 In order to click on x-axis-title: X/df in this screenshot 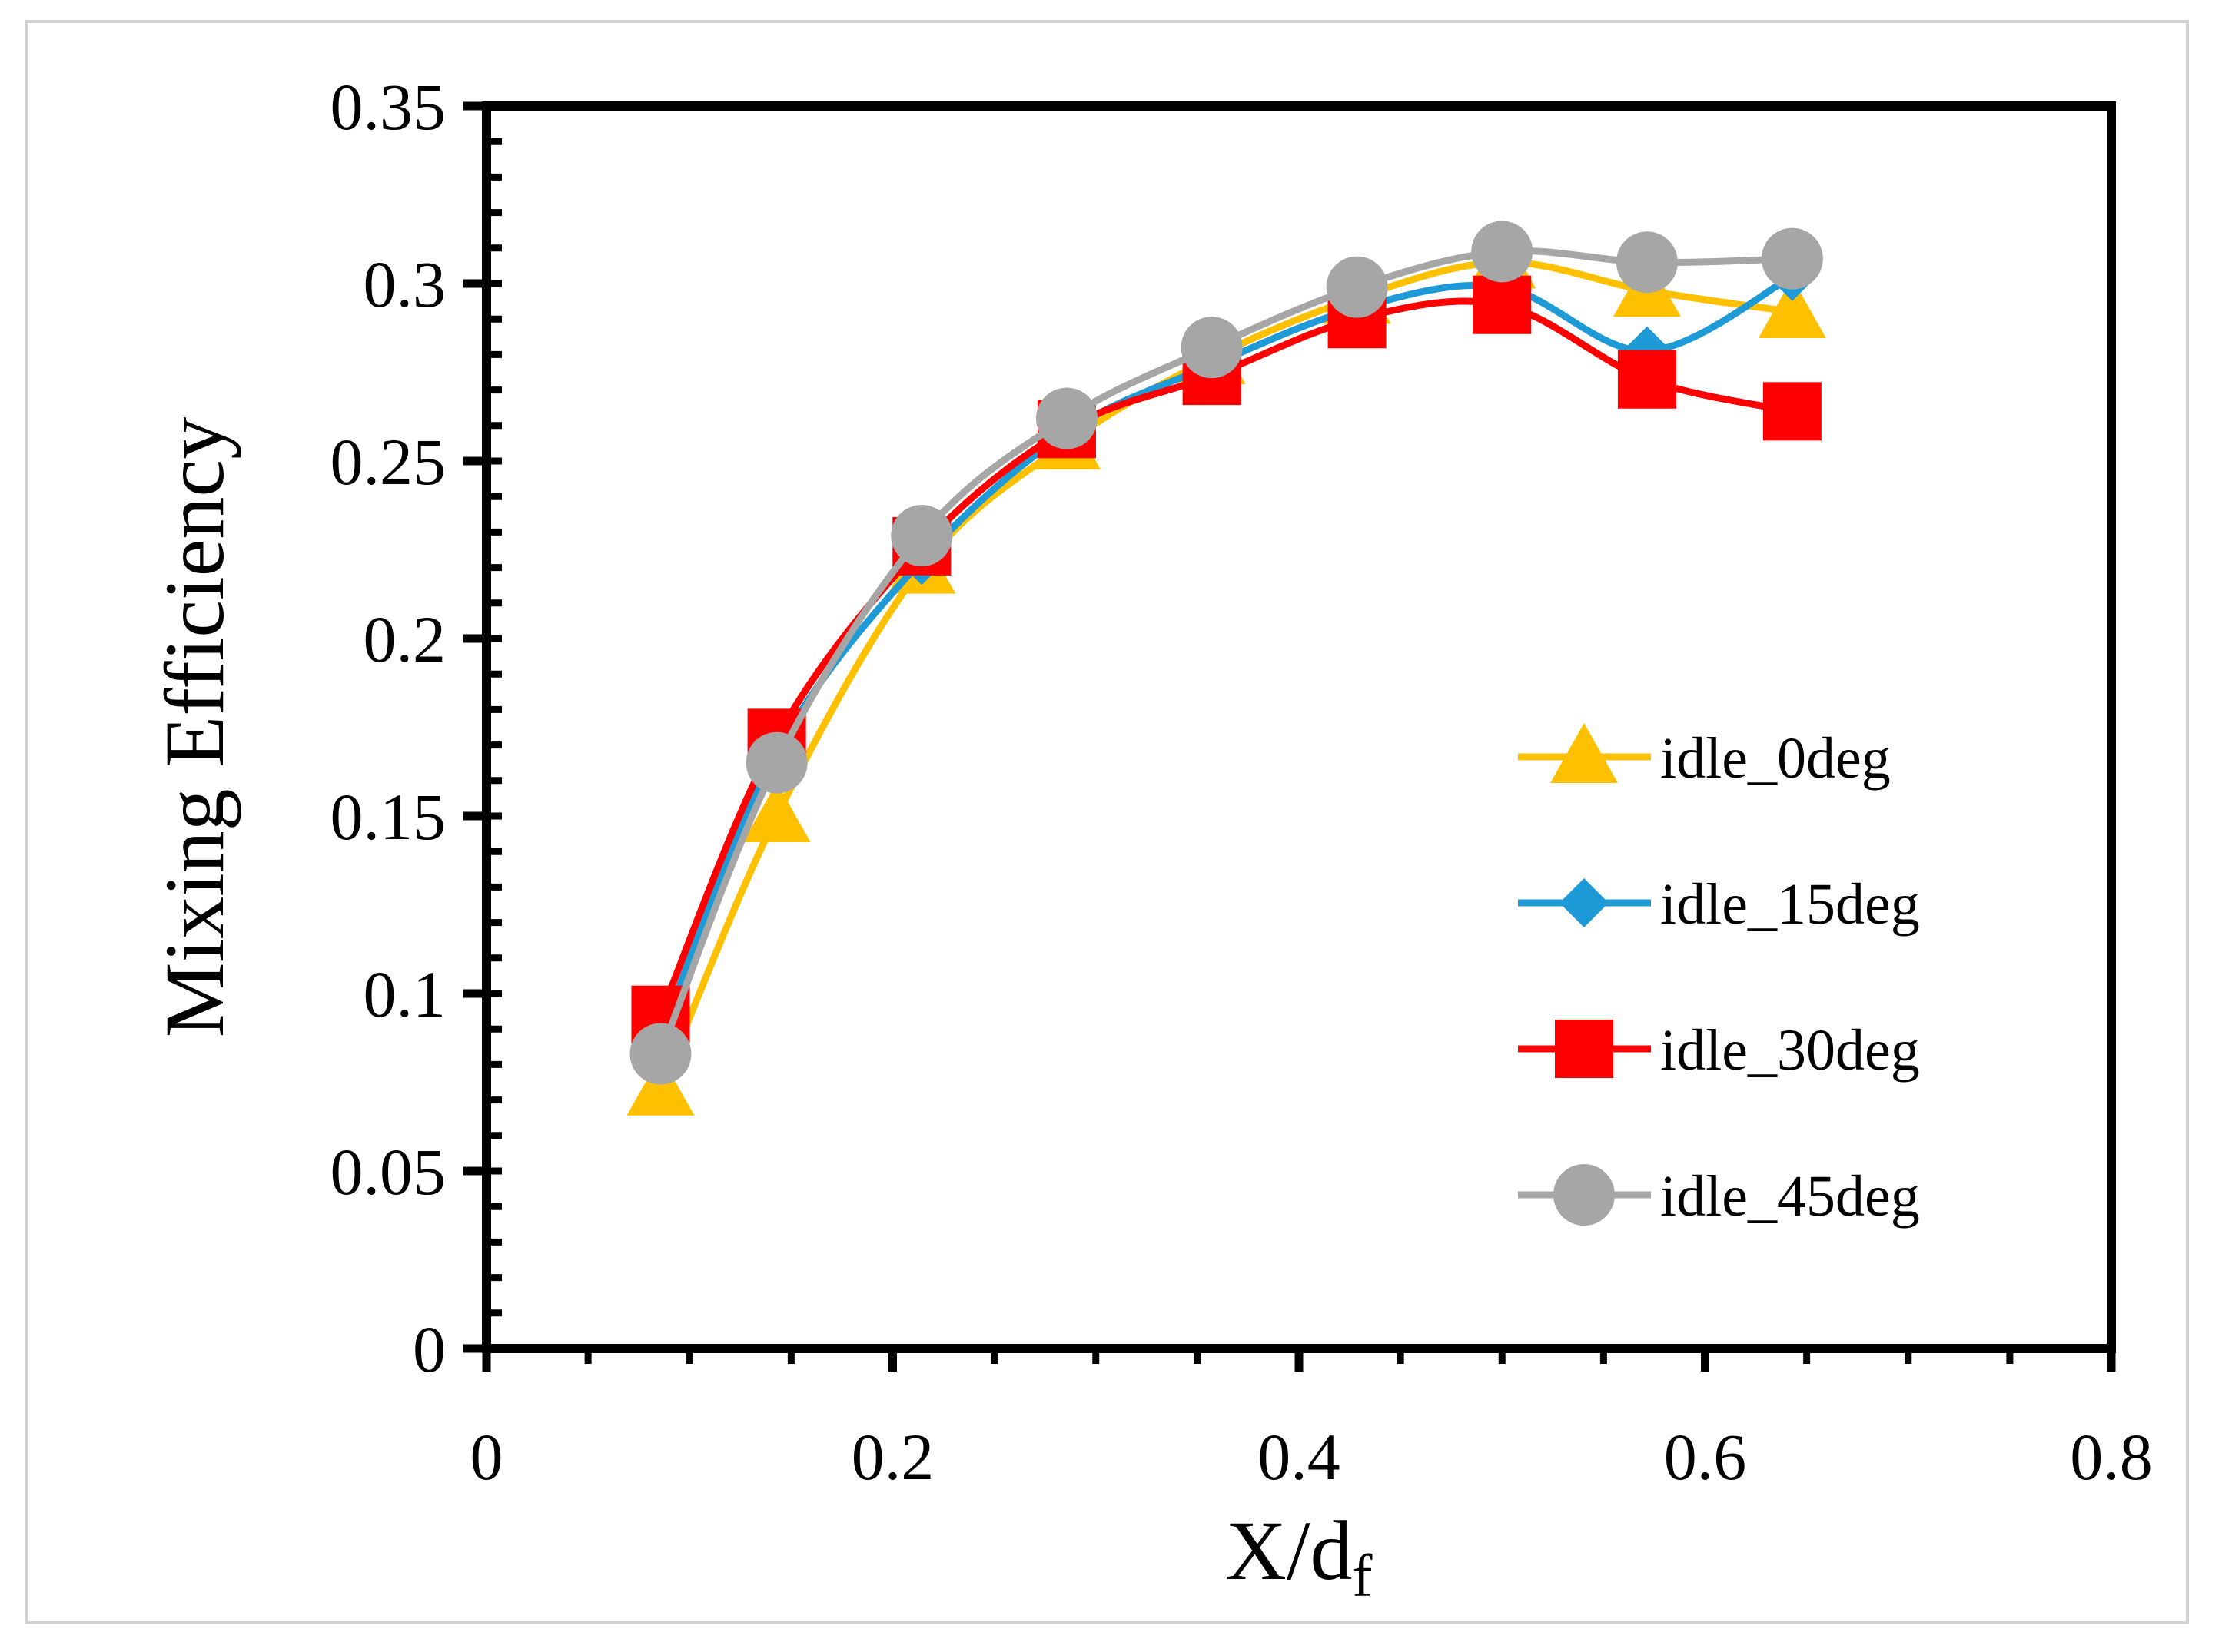, I will do `click(1299, 1556)`.